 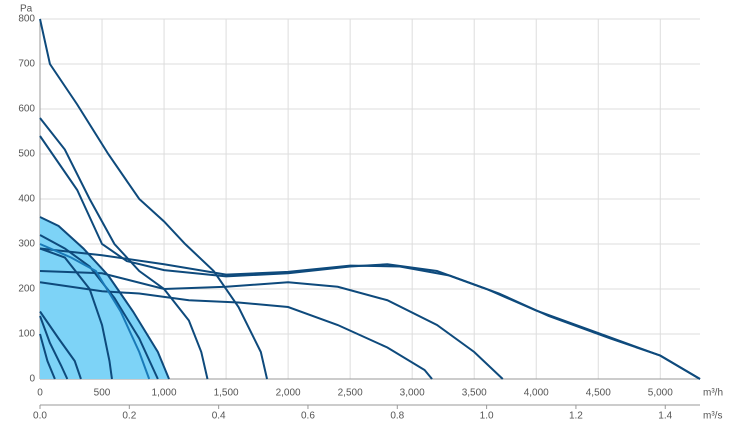 I want to click on x2-tick-label: 1.2, so click(x=576, y=416).